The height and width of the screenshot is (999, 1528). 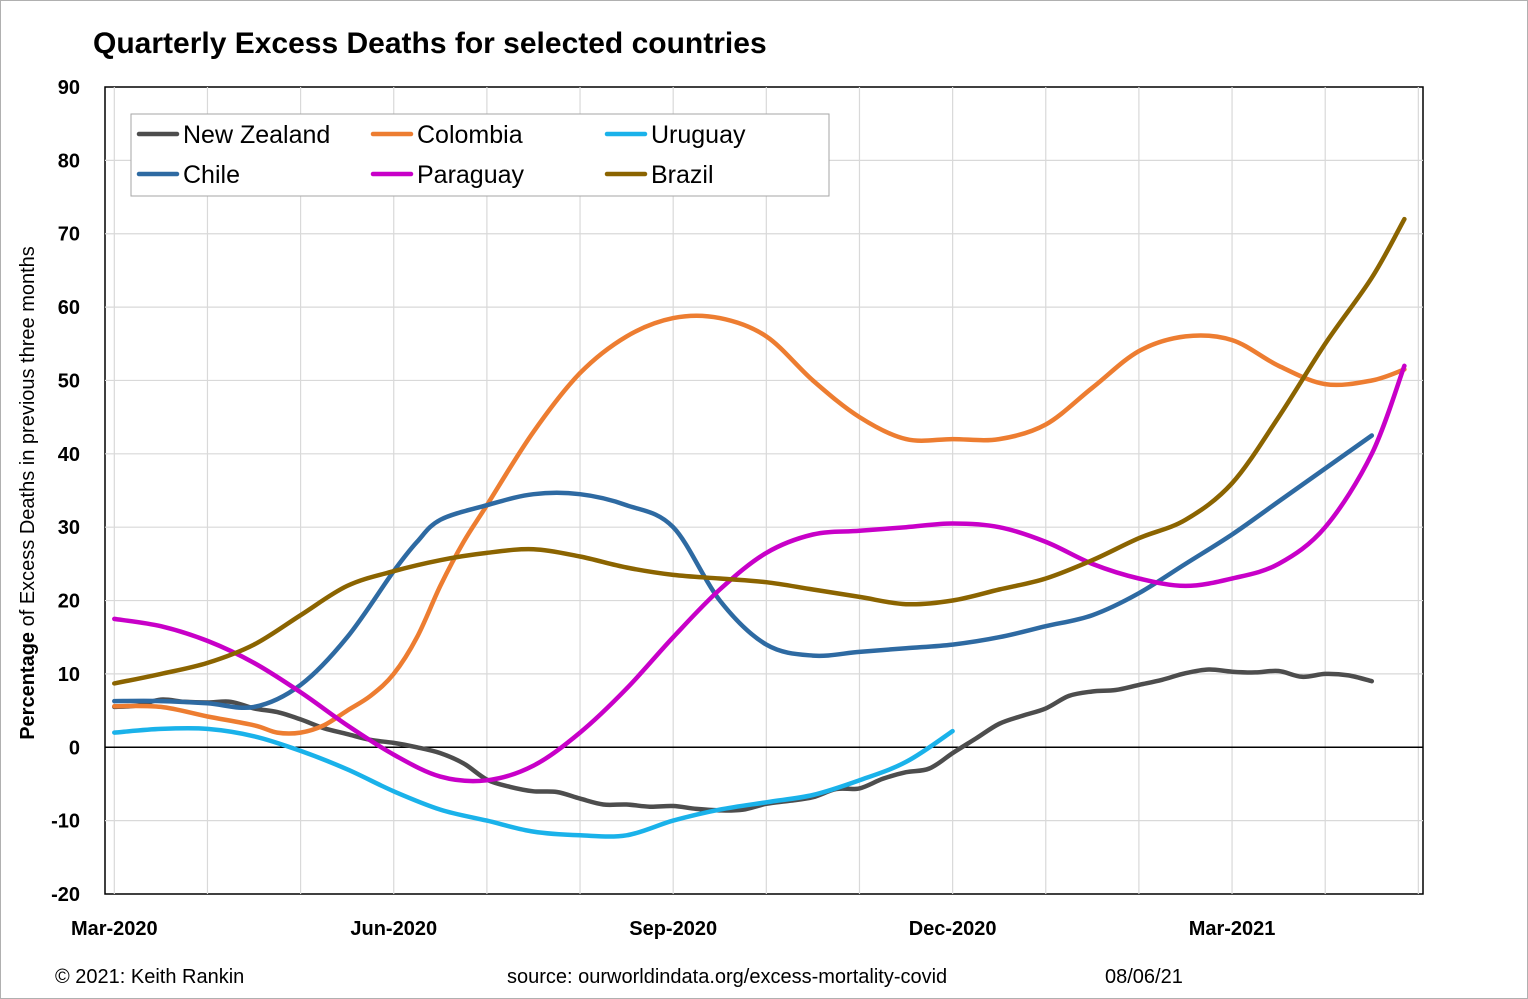 I want to click on series-line-uruguay, so click(x=533, y=782).